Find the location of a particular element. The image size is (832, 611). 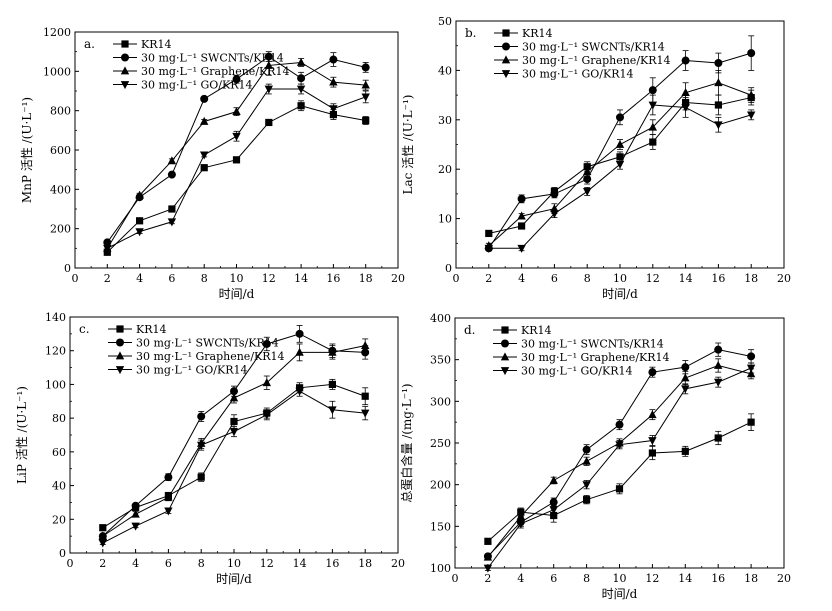

y-tick-label: 140 is located at coordinates (55, 317).